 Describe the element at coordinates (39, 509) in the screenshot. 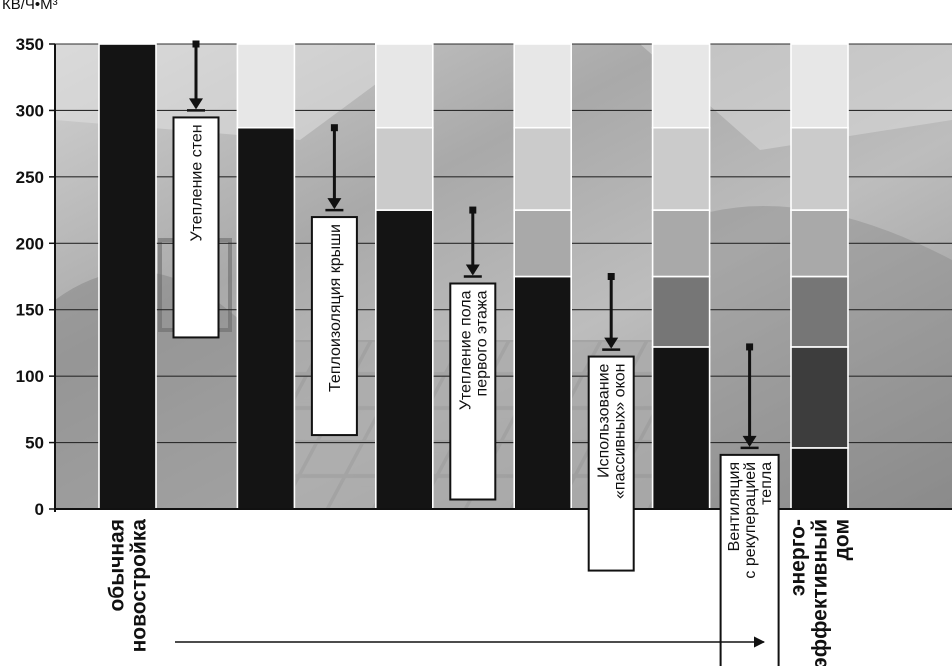

I see `y-tick-label: 0` at that location.